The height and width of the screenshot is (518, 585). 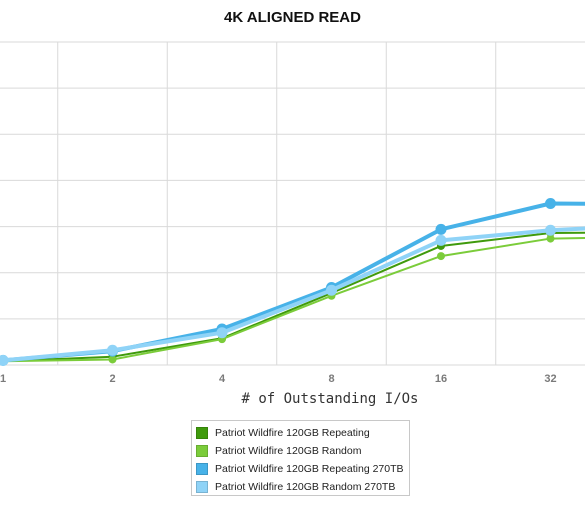 I want to click on legend-item: Patriot Wildfire 120GB Repeating, so click(x=302, y=433).